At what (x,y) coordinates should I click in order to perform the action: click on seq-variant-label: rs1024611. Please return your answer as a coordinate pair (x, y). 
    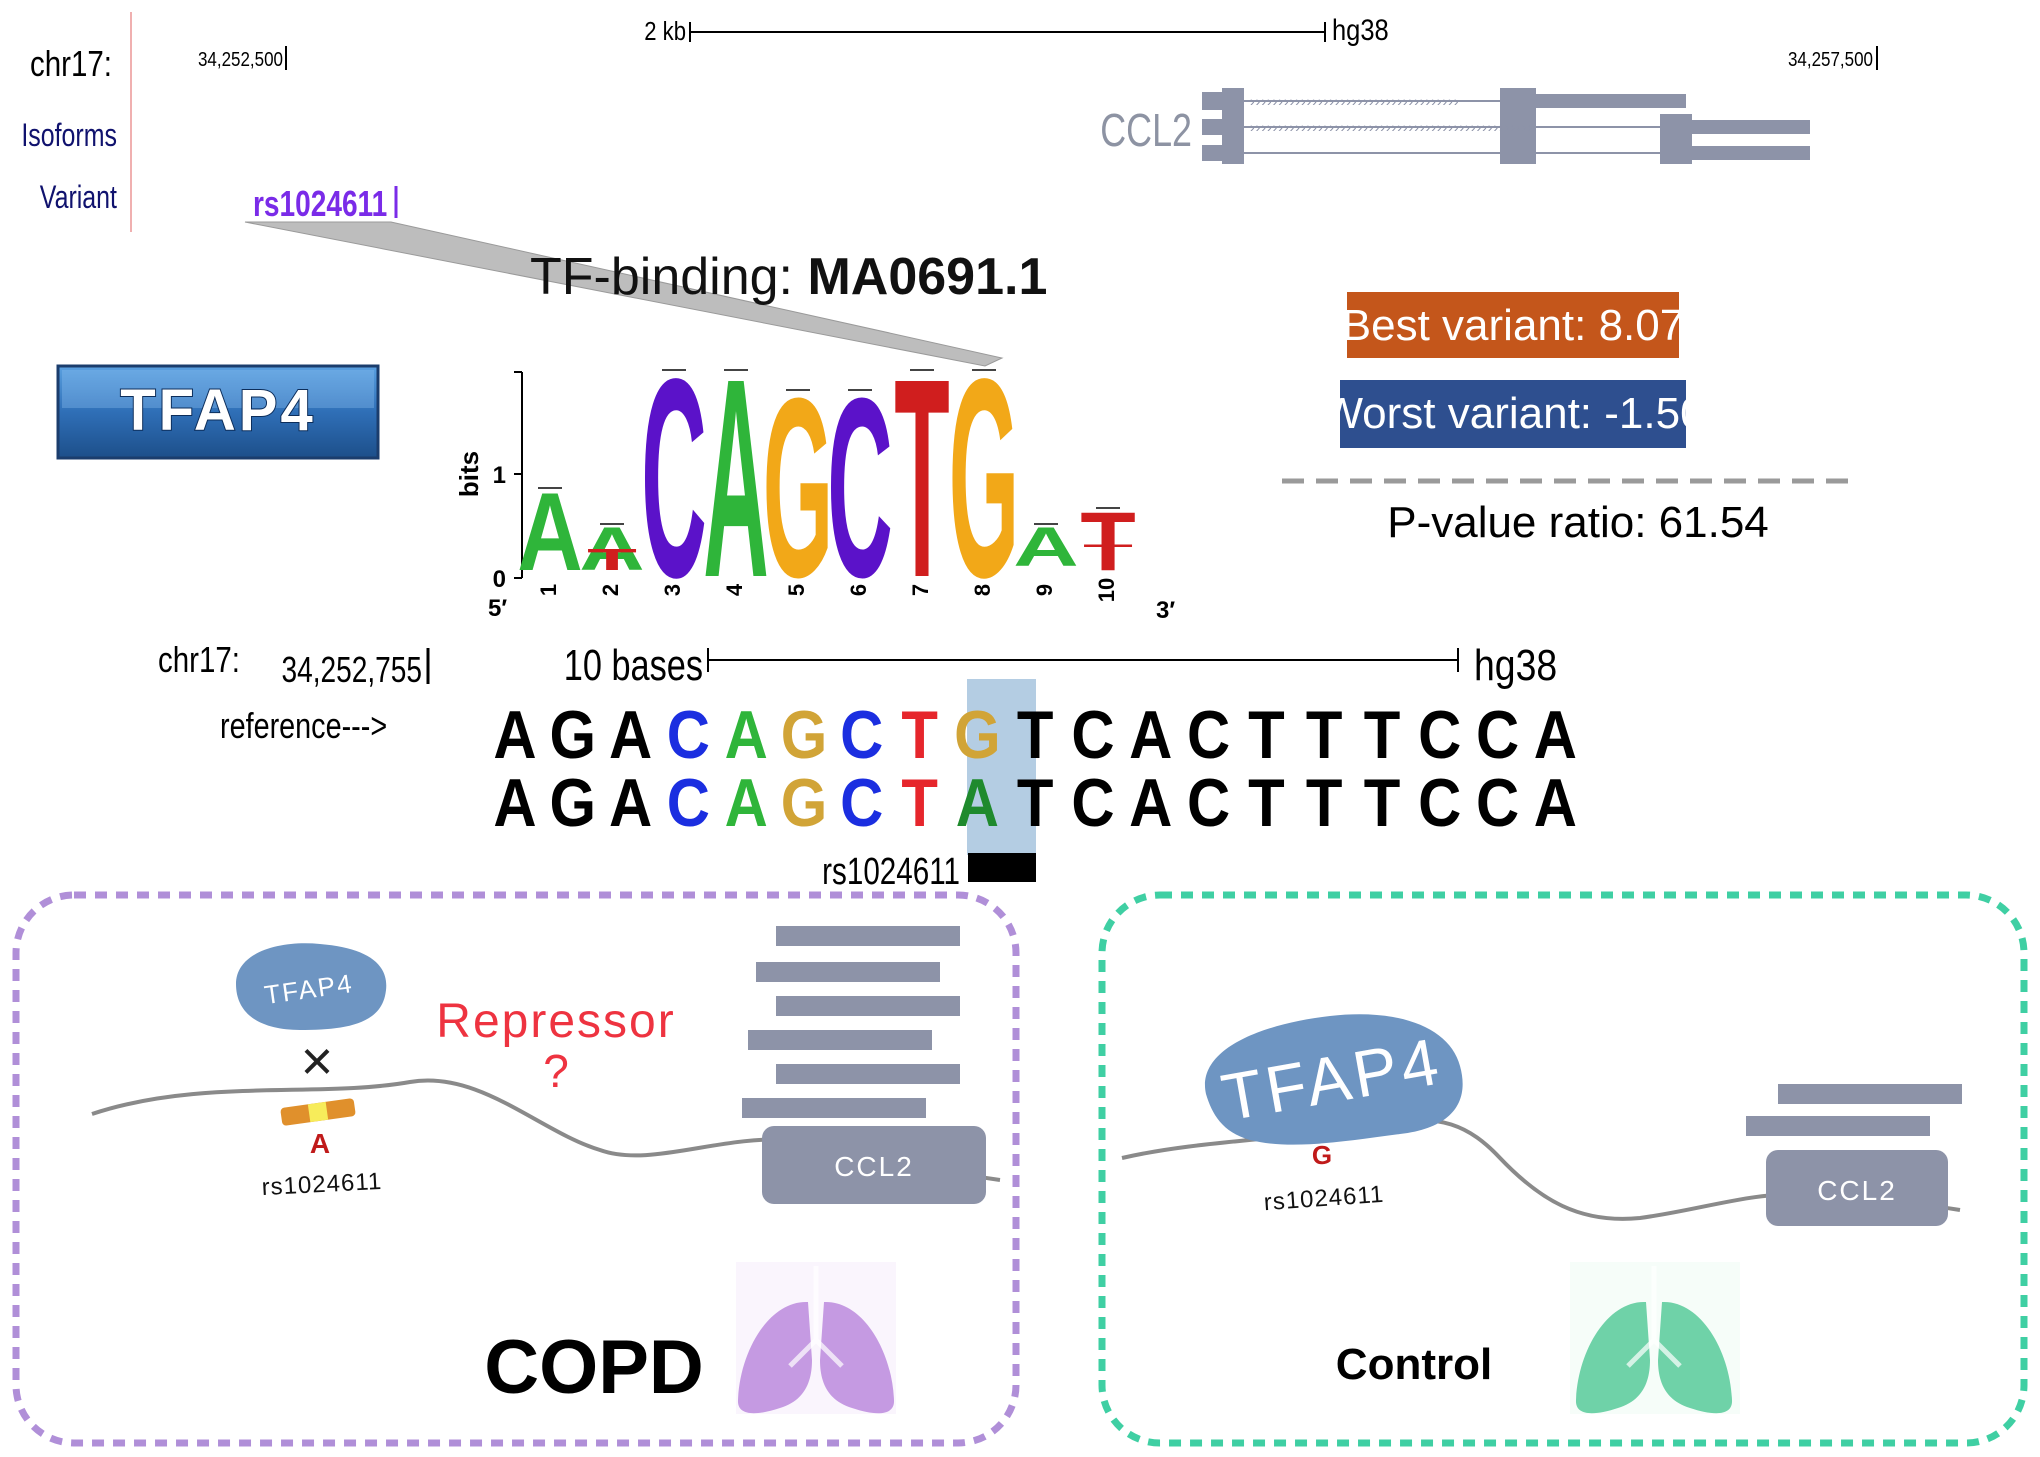
    Looking at the image, I should click on (891, 872).